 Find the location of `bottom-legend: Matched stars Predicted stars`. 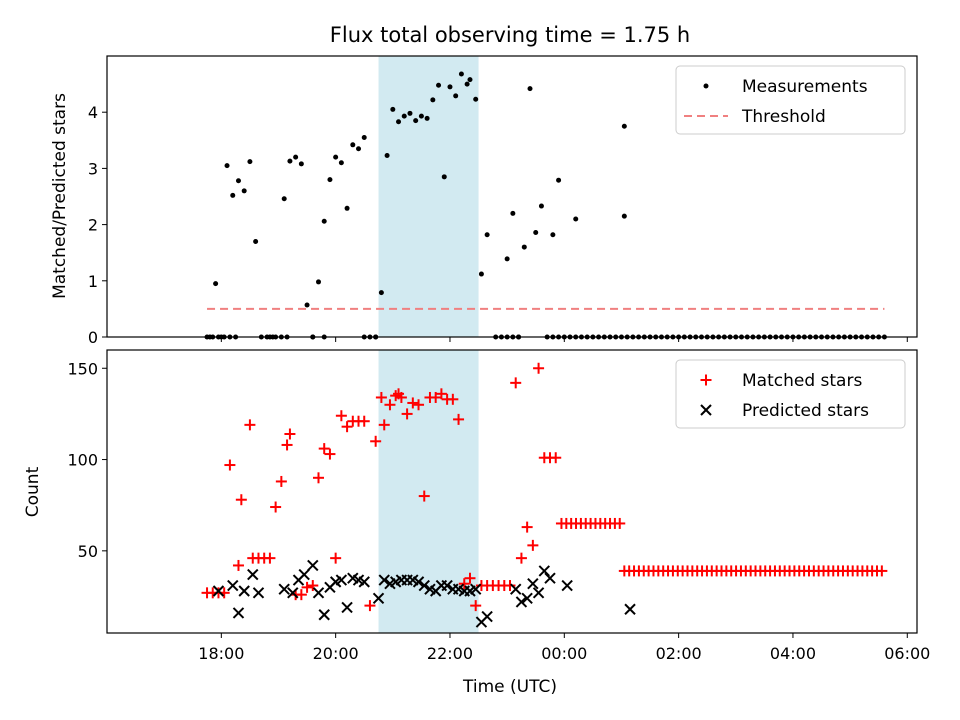

bottom-legend: Matched stars Predicted stars is located at coordinates (790, 394).